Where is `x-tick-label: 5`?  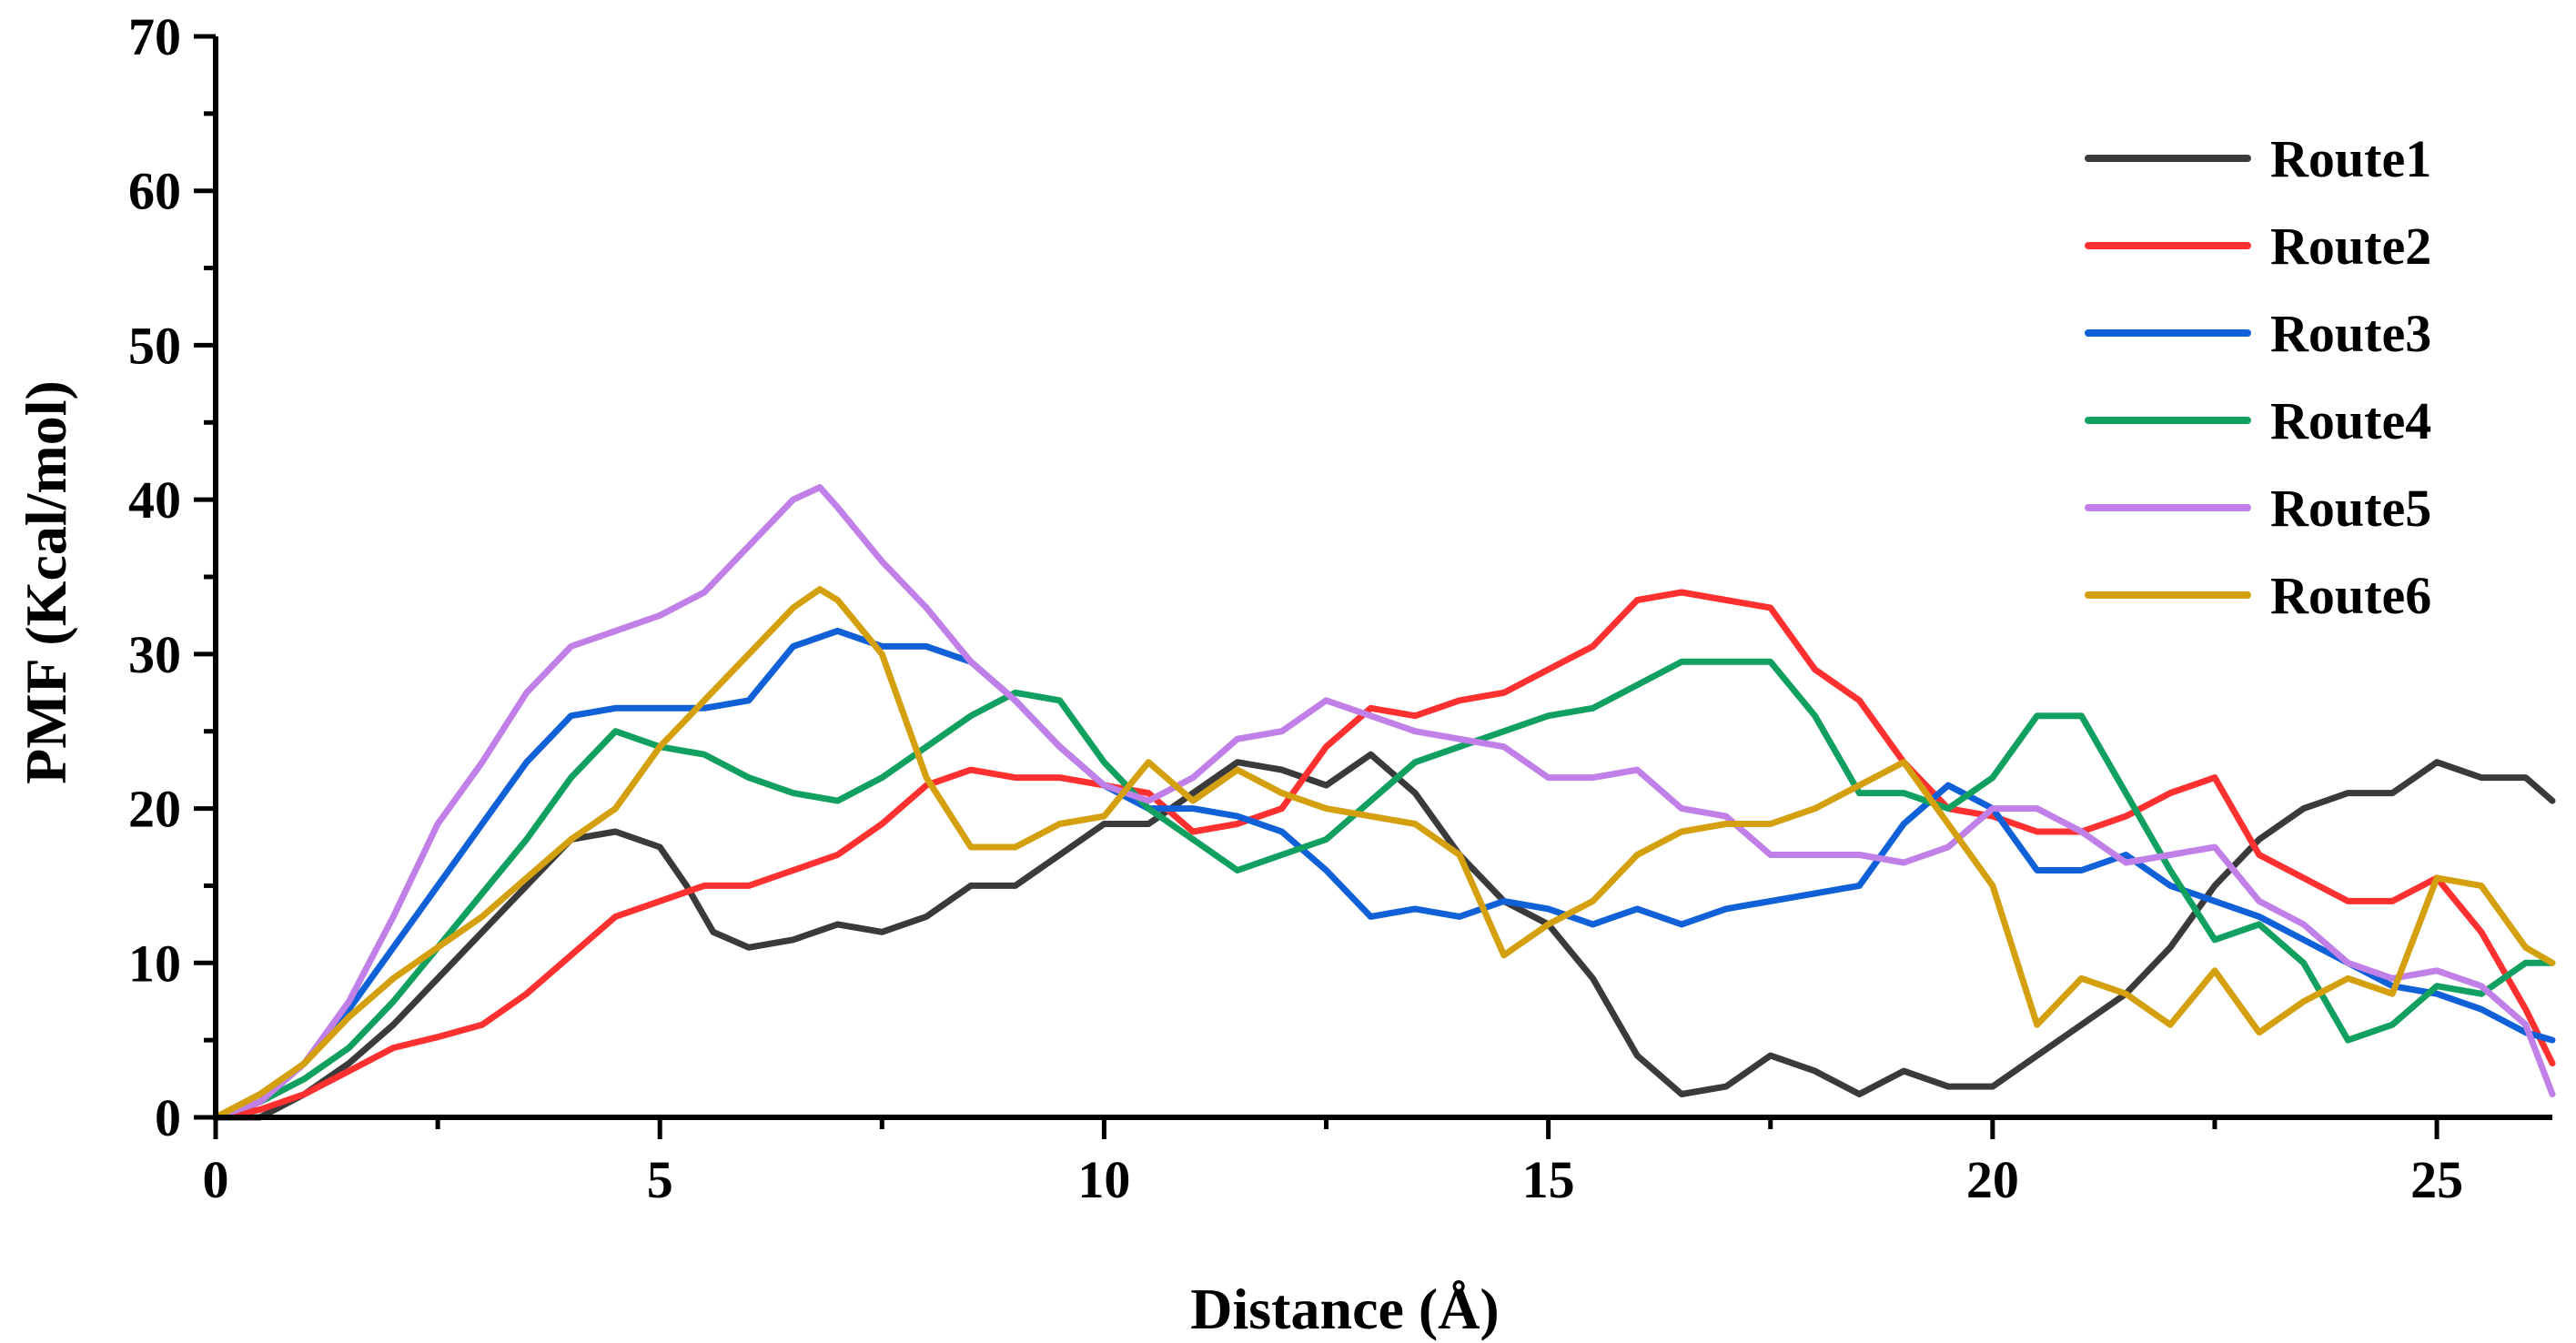 x-tick-label: 5 is located at coordinates (660, 1179).